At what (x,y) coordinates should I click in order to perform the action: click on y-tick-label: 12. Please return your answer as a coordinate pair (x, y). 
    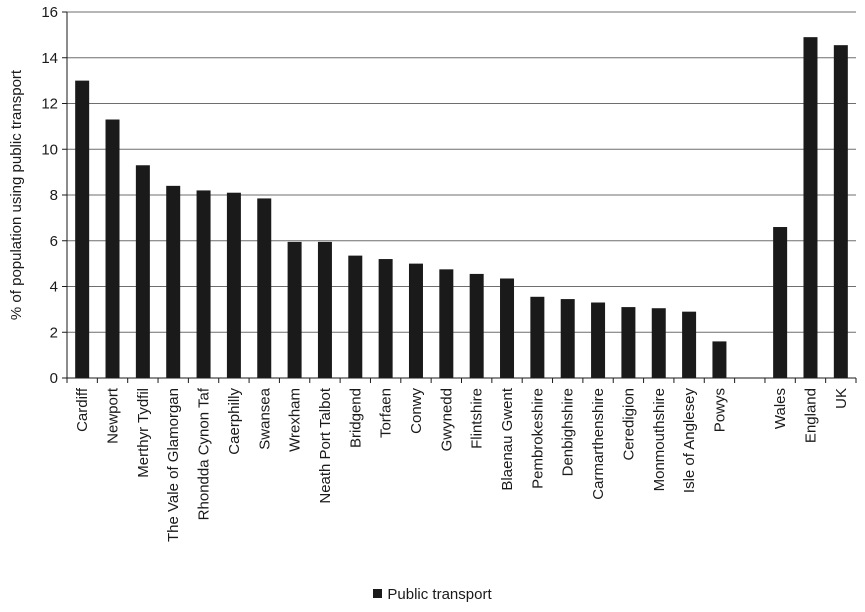
    Looking at the image, I should click on (49, 104).